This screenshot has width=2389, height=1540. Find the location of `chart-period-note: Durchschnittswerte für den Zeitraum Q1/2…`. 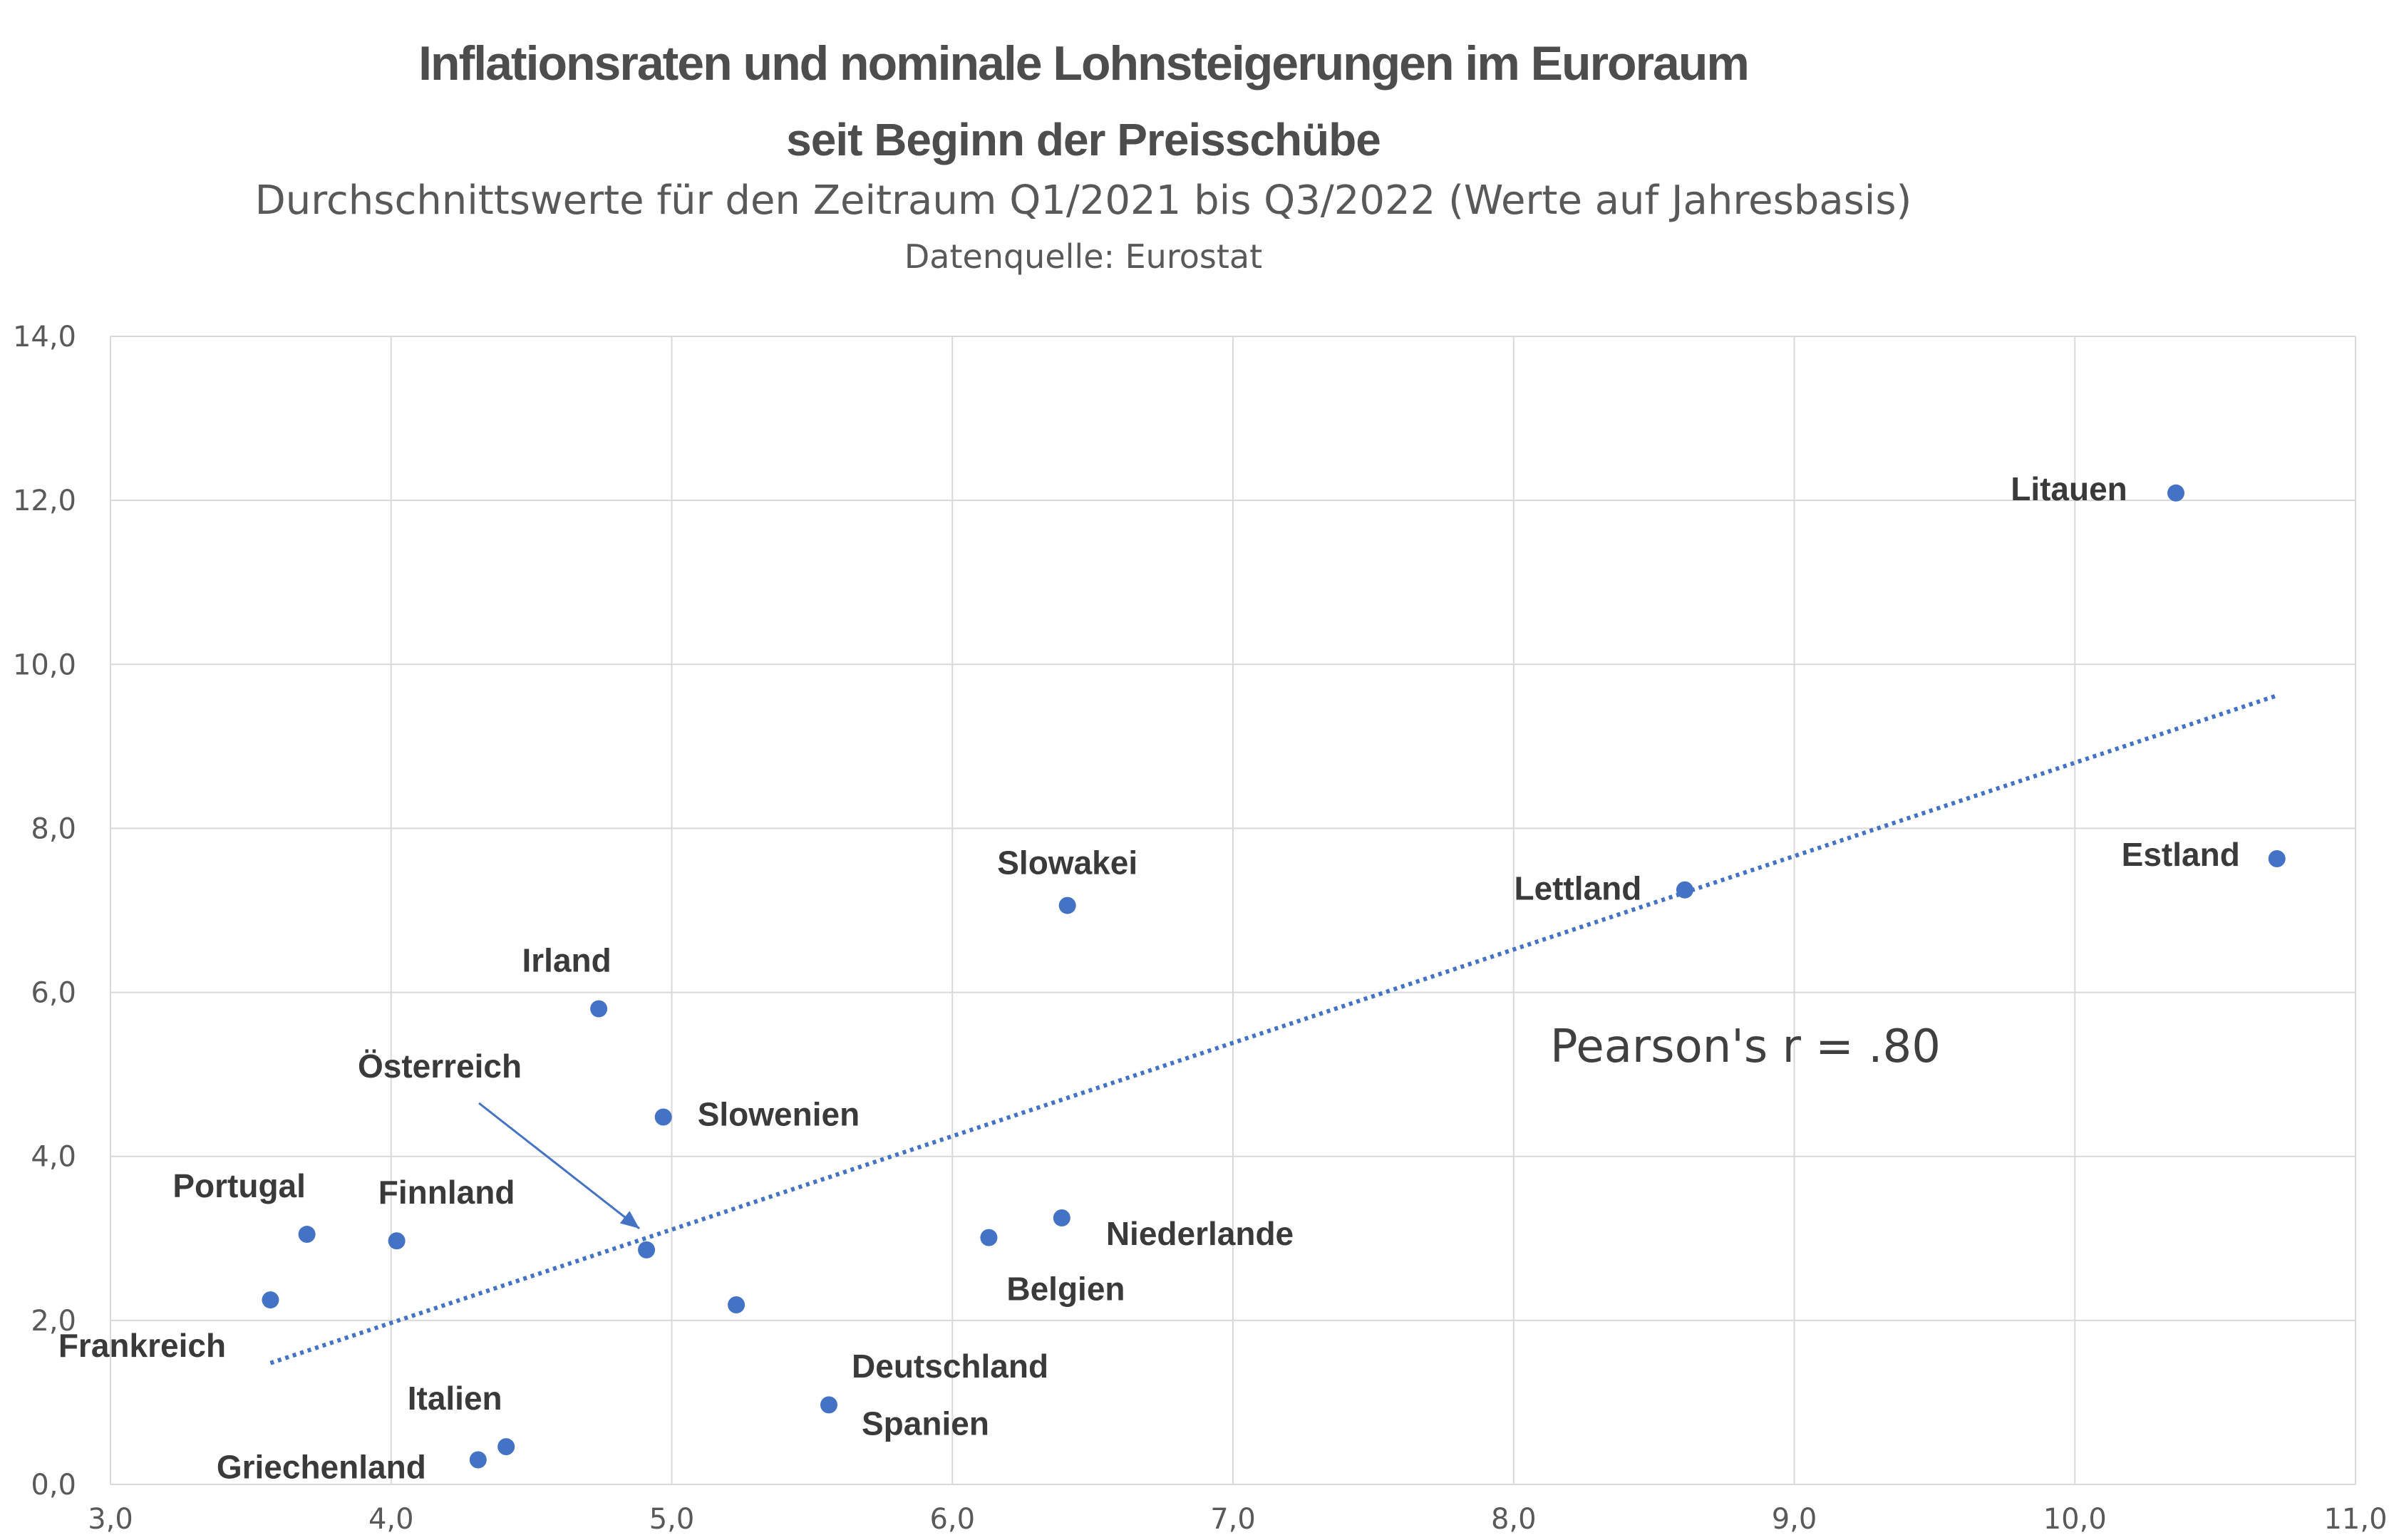

chart-period-note: Durchschnittswerte für den Zeitraum Q1/2… is located at coordinates (1083, 201).